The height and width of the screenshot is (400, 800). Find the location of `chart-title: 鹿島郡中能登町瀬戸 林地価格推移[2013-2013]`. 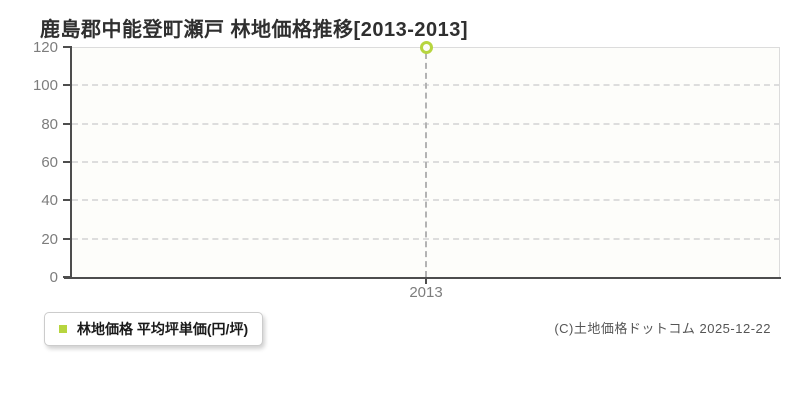

chart-title: 鹿島郡中能登町瀬戸 林地価格推移[2013-2013] is located at coordinates (254, 30).